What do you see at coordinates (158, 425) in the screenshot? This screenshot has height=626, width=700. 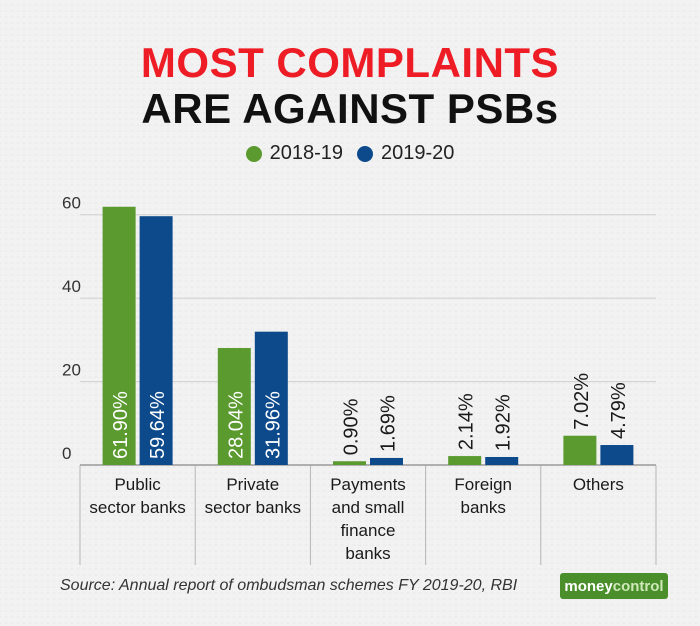 I see `data-label-2019-20-0: 59.64%` at bounding box center [158, 425].